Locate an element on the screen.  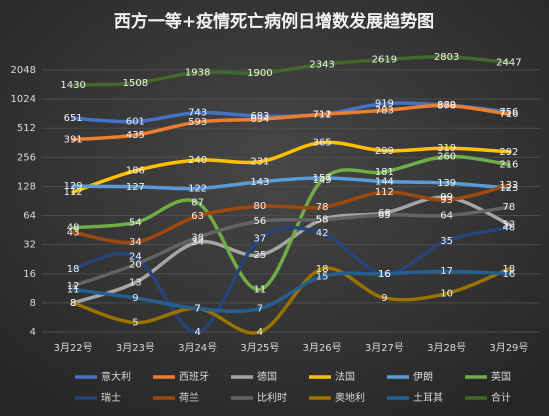
data-label: 889 is located at coordinates (446, 105).